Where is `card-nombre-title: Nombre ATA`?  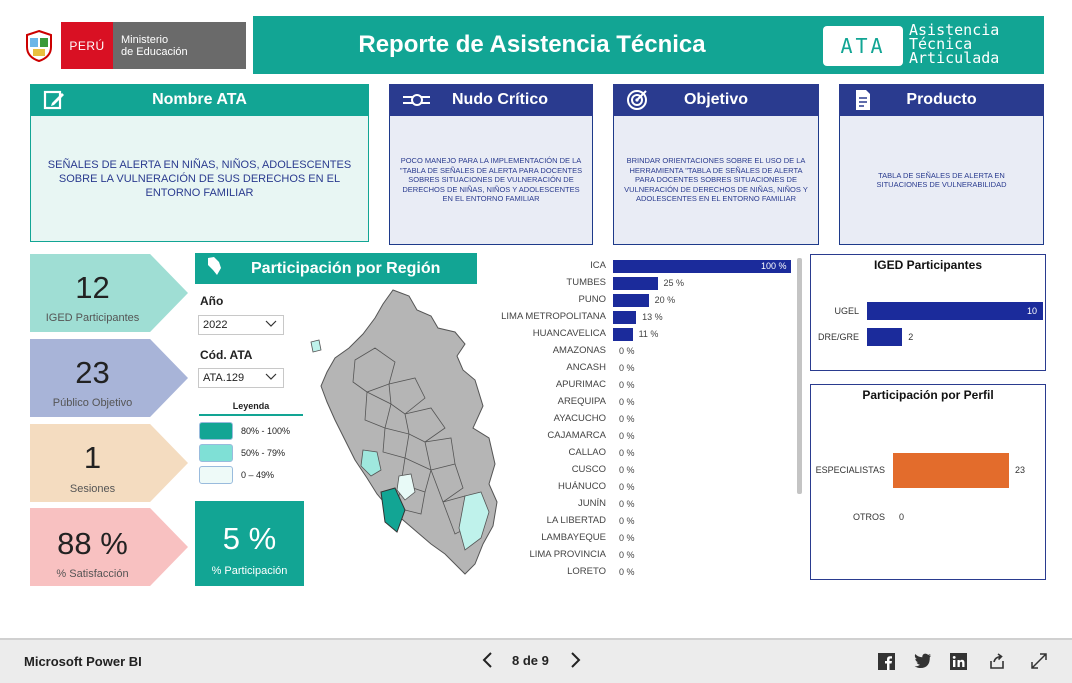 card-nombre-title: Nombre ATA is located at coordinates (199, 99).